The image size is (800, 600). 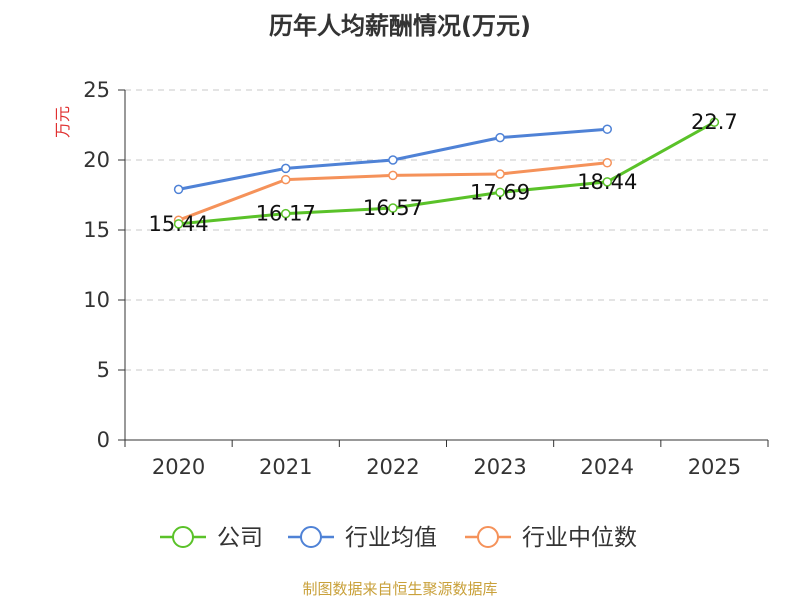 I want to click on y-axis-label: 万元, so click(x=62, y=122).